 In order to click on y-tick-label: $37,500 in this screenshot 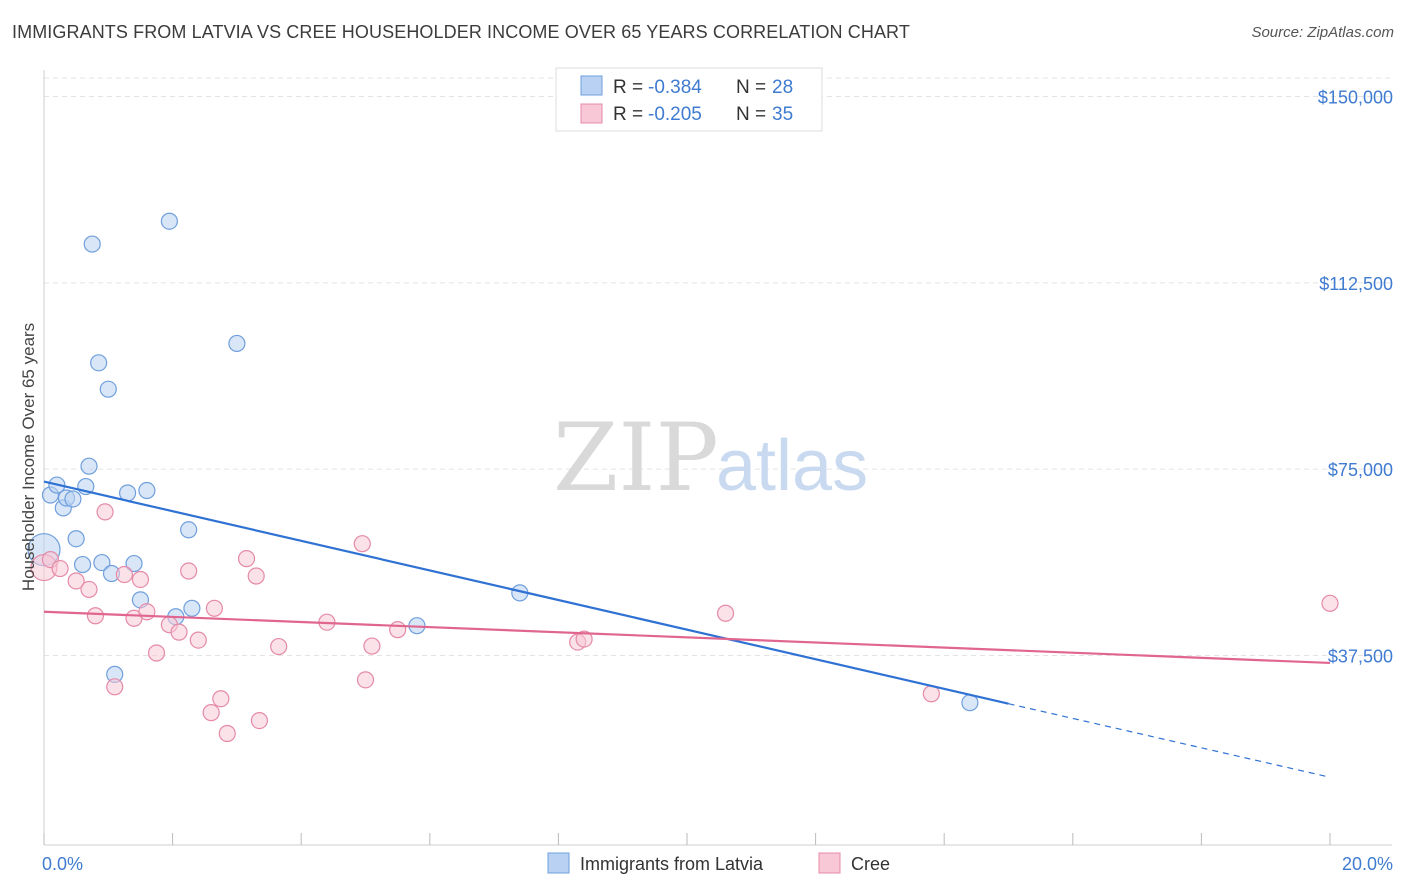, I will do `click(1360, 657)`.